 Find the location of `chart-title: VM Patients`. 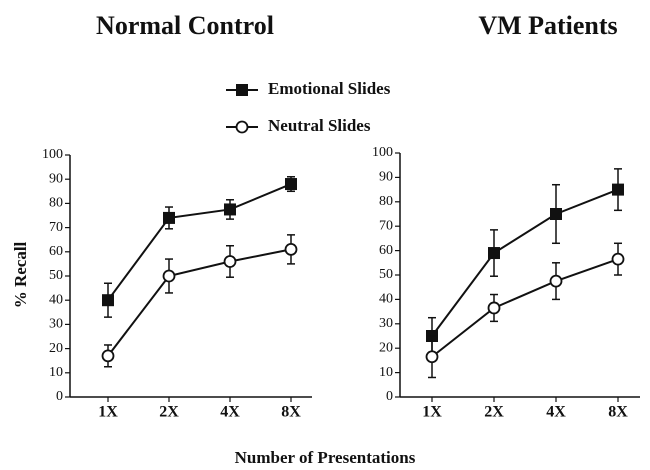

chart-title: VM Patients is located at coordinates (547, 25).